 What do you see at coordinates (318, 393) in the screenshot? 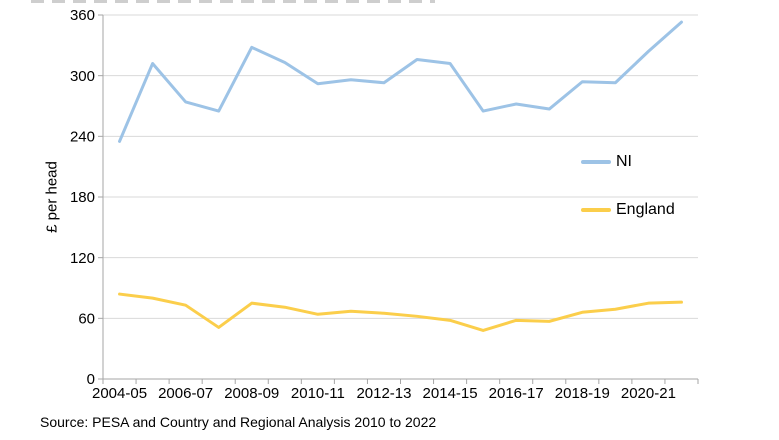
I see `x-tick-label: 2010-11` at bounding box center [318, 393].